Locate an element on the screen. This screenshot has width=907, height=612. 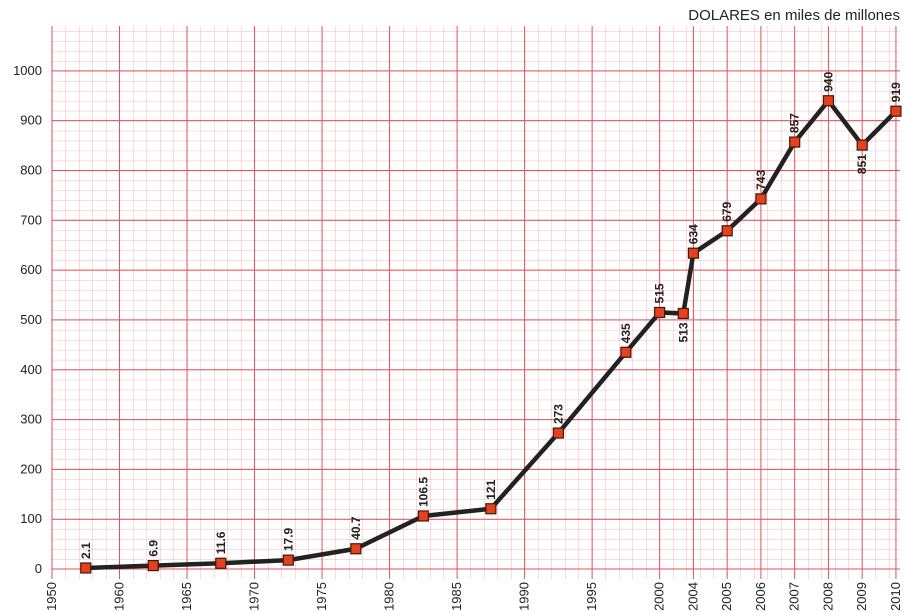
data-label: 513 is located at coordinates (683, 332).